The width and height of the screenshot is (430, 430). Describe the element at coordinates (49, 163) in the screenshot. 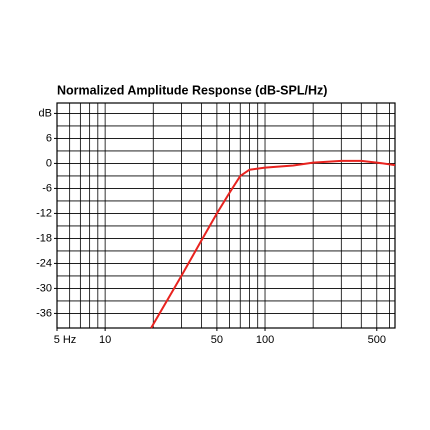

I see `y-tick-label: 0` at that location.